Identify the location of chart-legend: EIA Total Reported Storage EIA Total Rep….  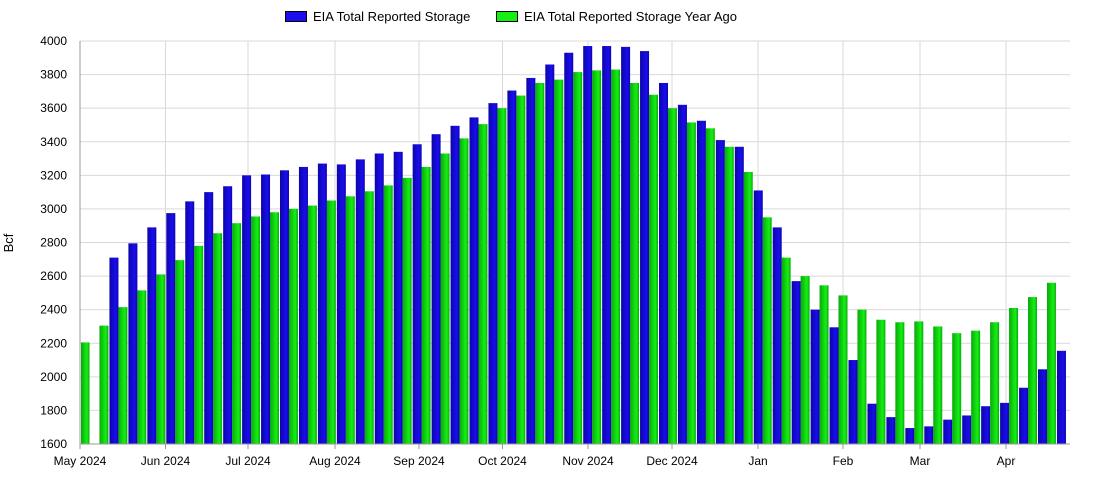
(550, 16).